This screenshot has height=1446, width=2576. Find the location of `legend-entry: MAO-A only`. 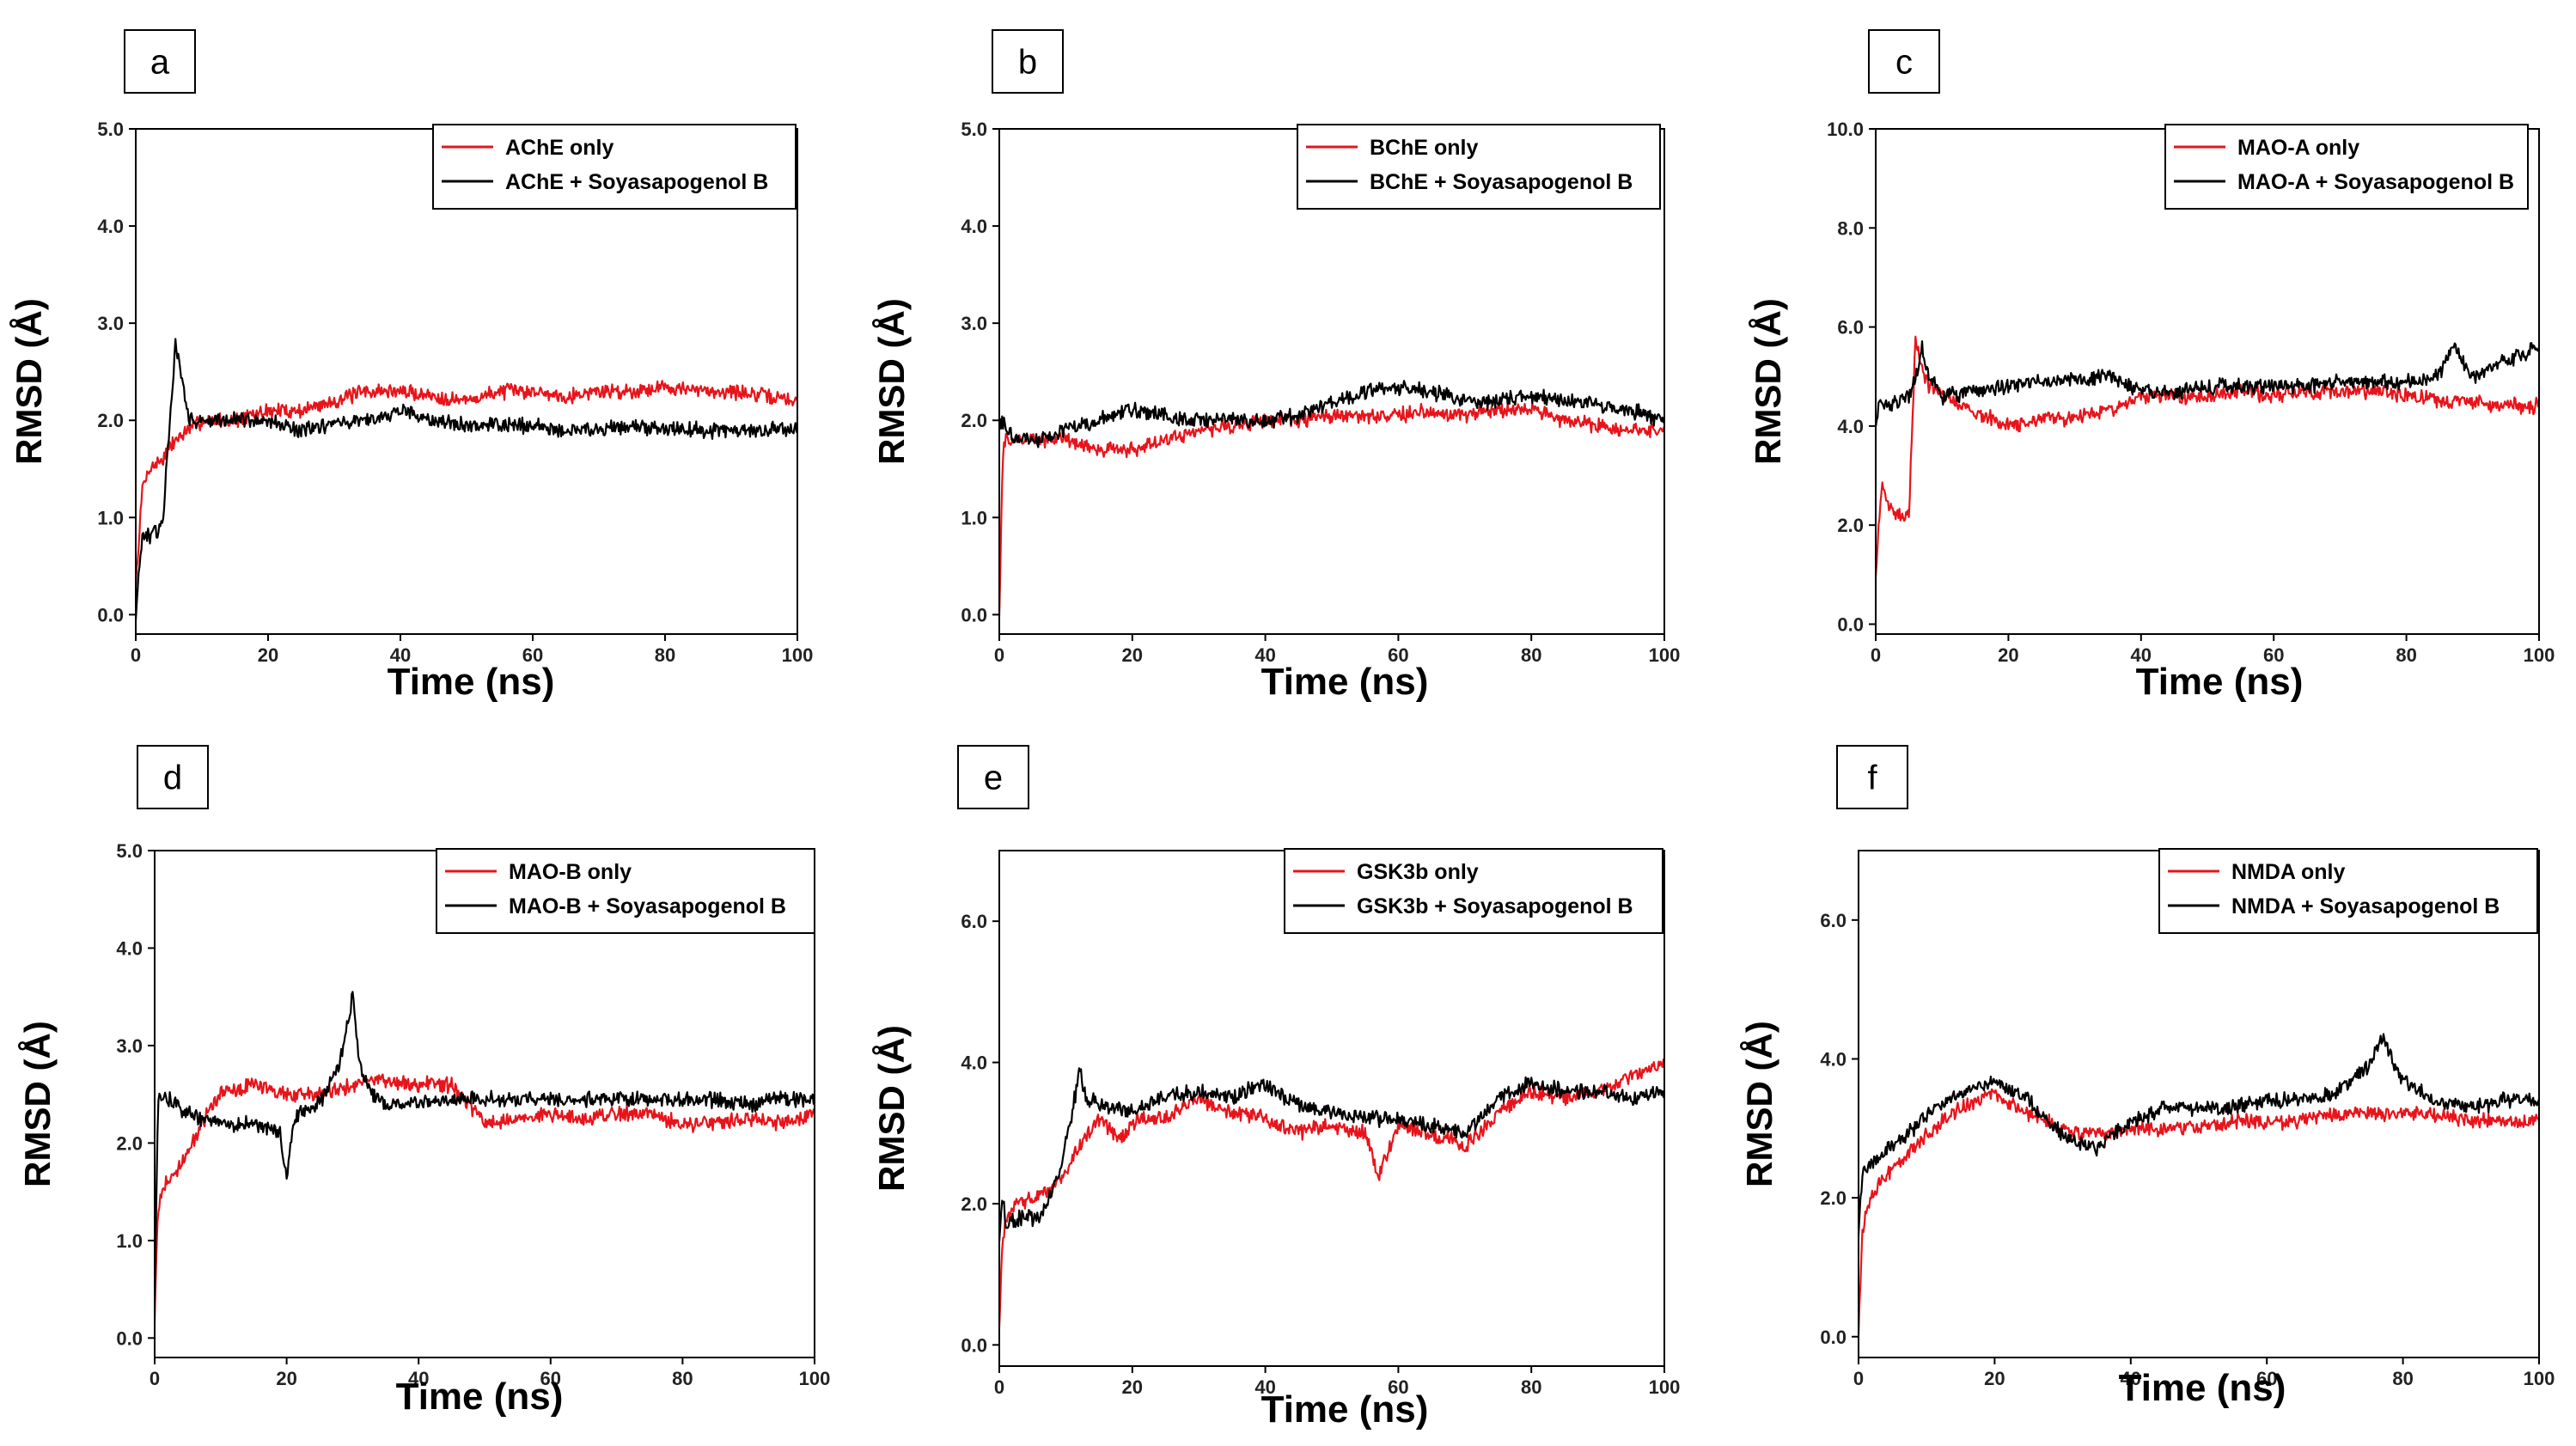

legend-entry: MAO-A only is located at coordinates (2298, 148).